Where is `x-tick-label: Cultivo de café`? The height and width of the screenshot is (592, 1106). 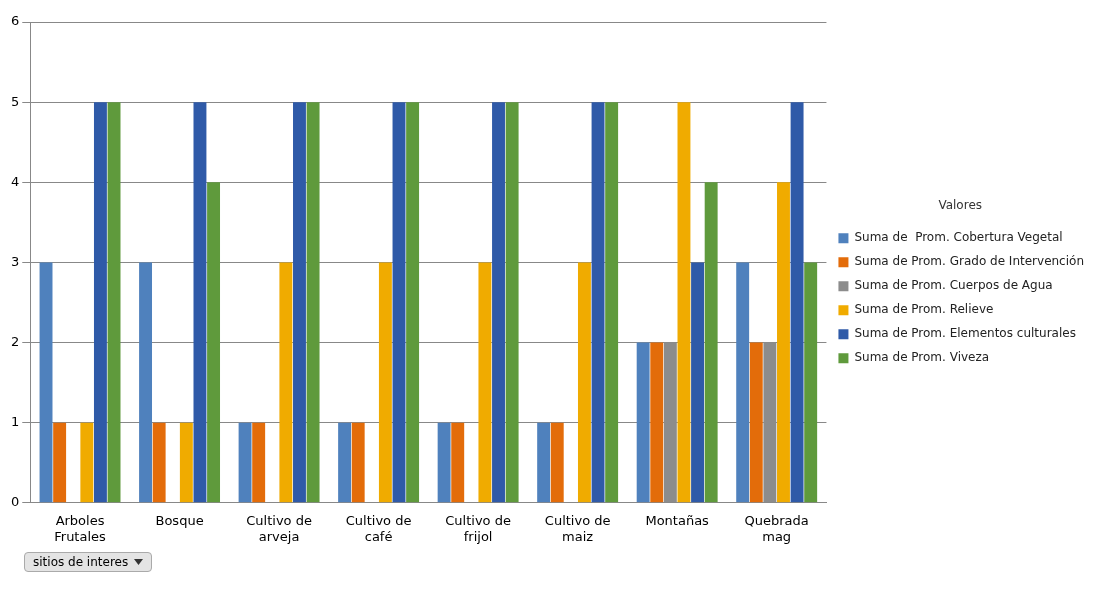 x-tick-label: Cultivo de café is located at coordinates (378, 528).